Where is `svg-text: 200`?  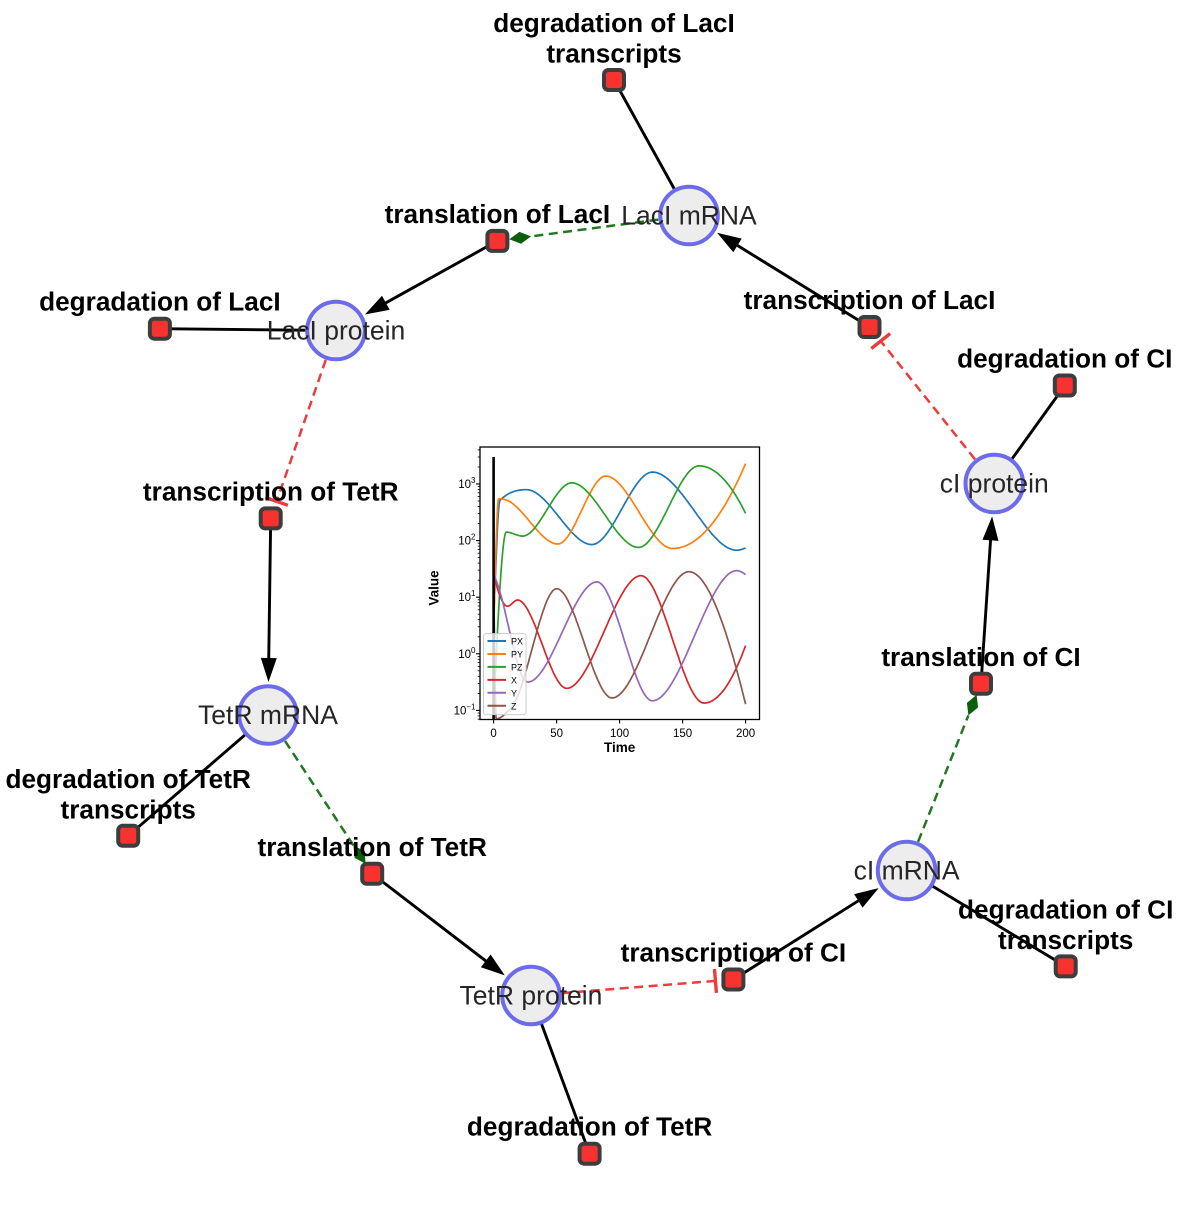
svg-text: 200 is located at coordinates (745, 734).